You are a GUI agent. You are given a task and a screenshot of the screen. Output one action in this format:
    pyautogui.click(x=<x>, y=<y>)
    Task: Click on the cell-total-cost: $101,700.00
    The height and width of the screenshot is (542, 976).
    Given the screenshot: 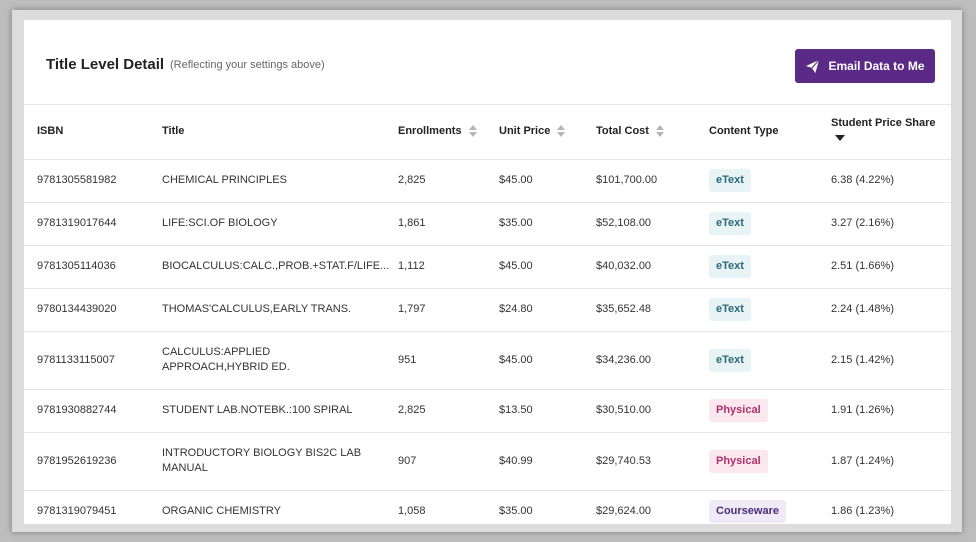 What is the action you would take?
    pyautogui.click(x=639, y=181)
    